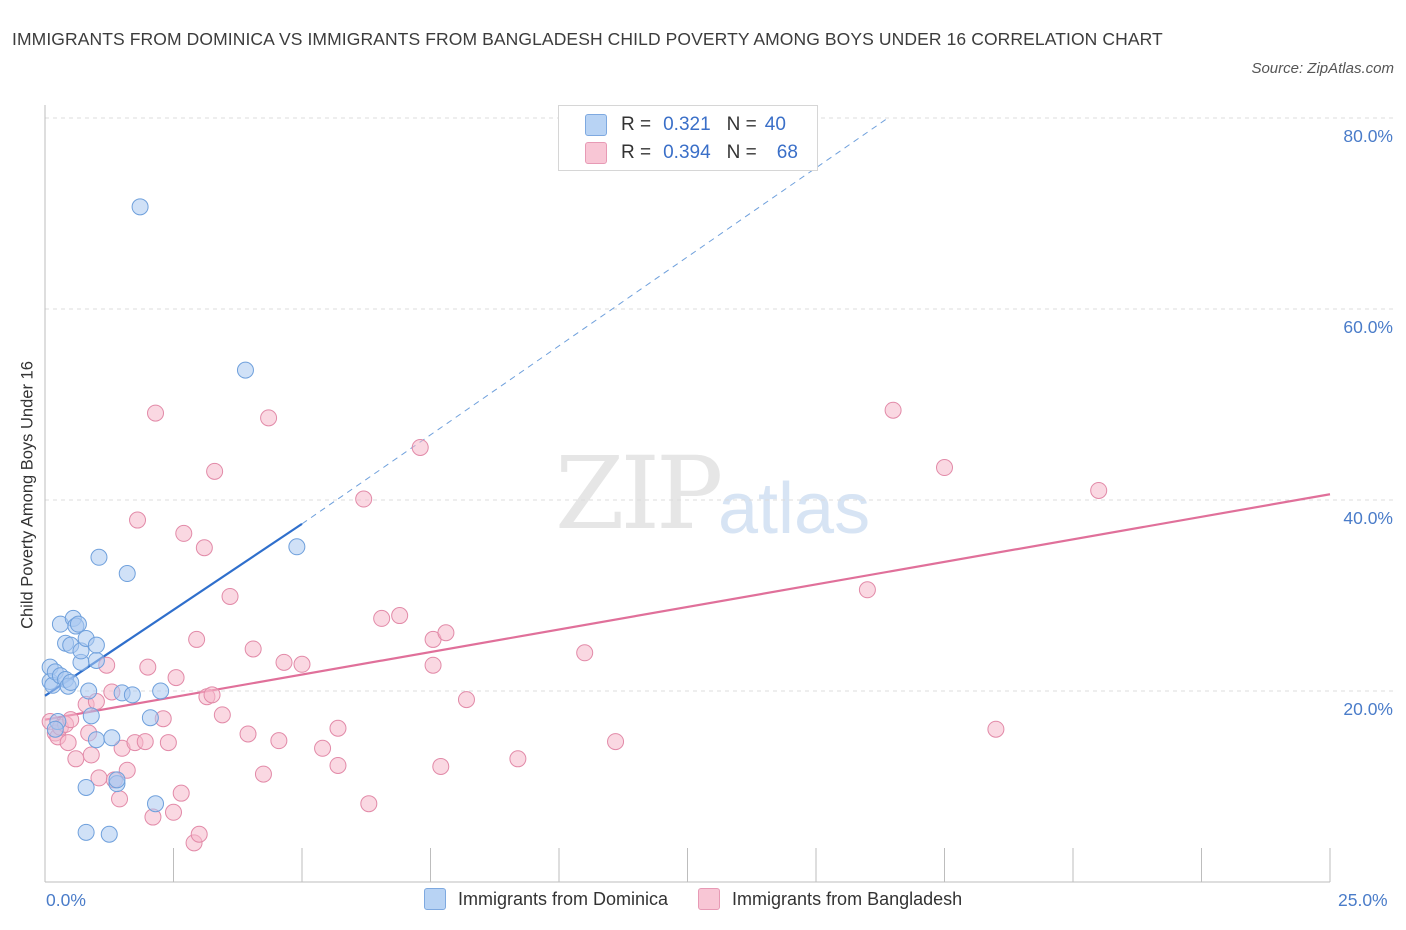  I want to click on n-value: 68, so click(787, 152).